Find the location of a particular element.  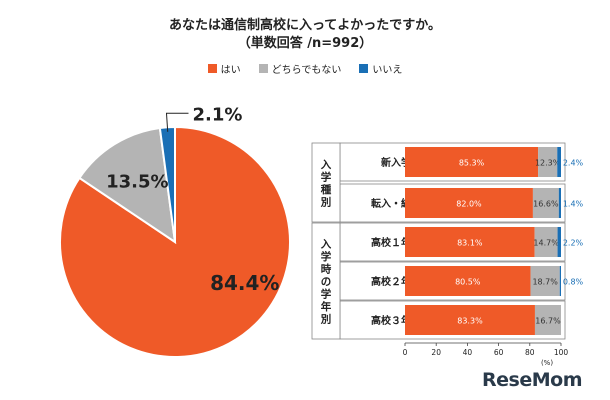

bar-value-label: 2.2% is located at coordinates (573, 243).